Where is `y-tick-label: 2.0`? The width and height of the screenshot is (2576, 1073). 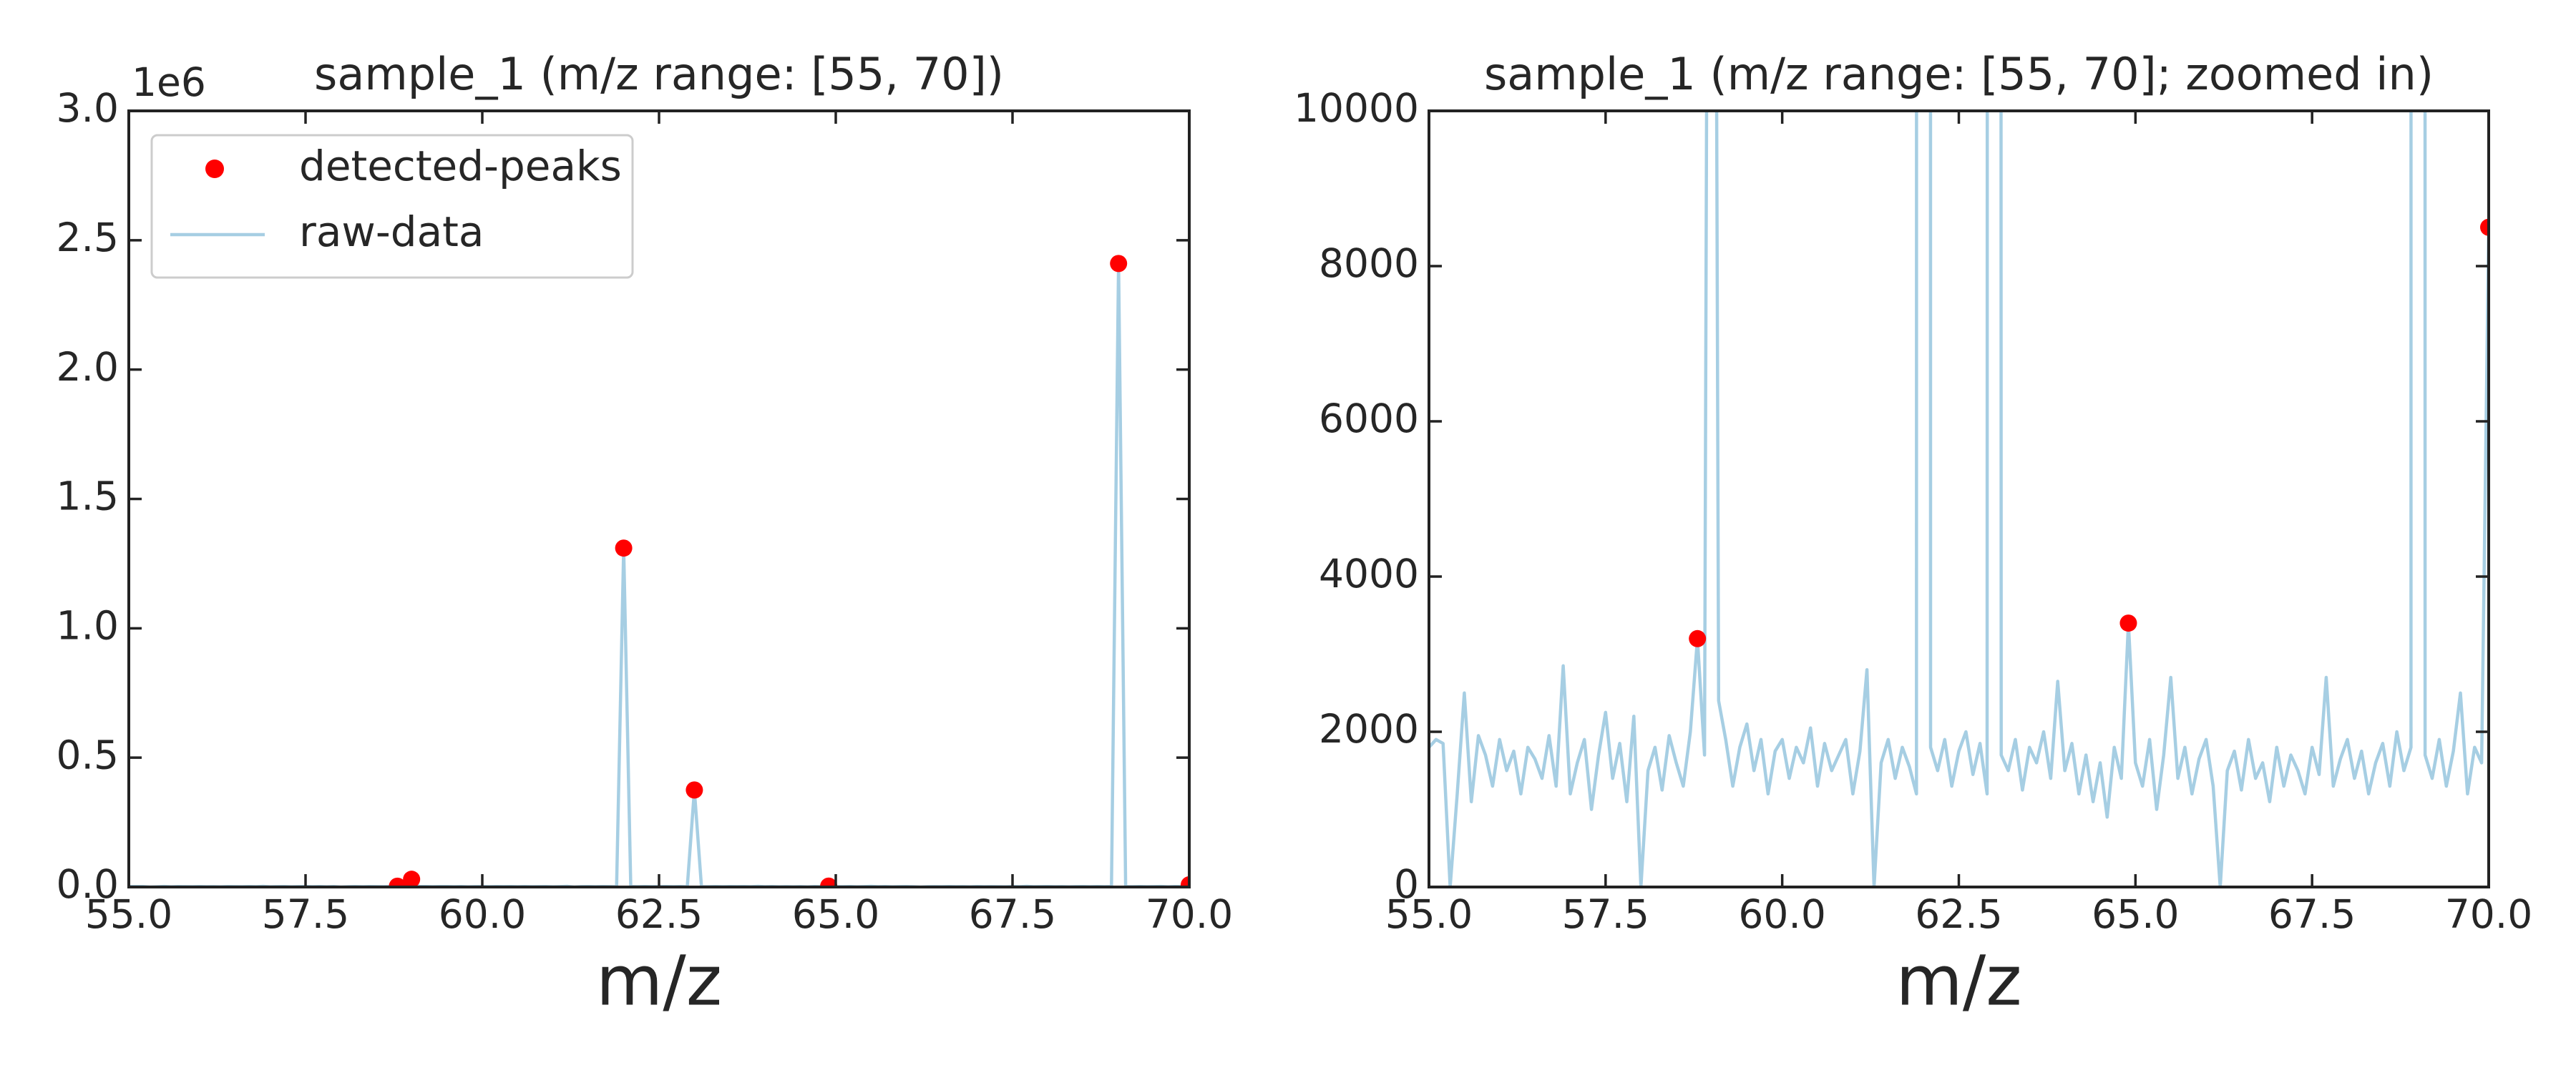
y-tick-label: 2.0 is located at coordinates (88, 367).